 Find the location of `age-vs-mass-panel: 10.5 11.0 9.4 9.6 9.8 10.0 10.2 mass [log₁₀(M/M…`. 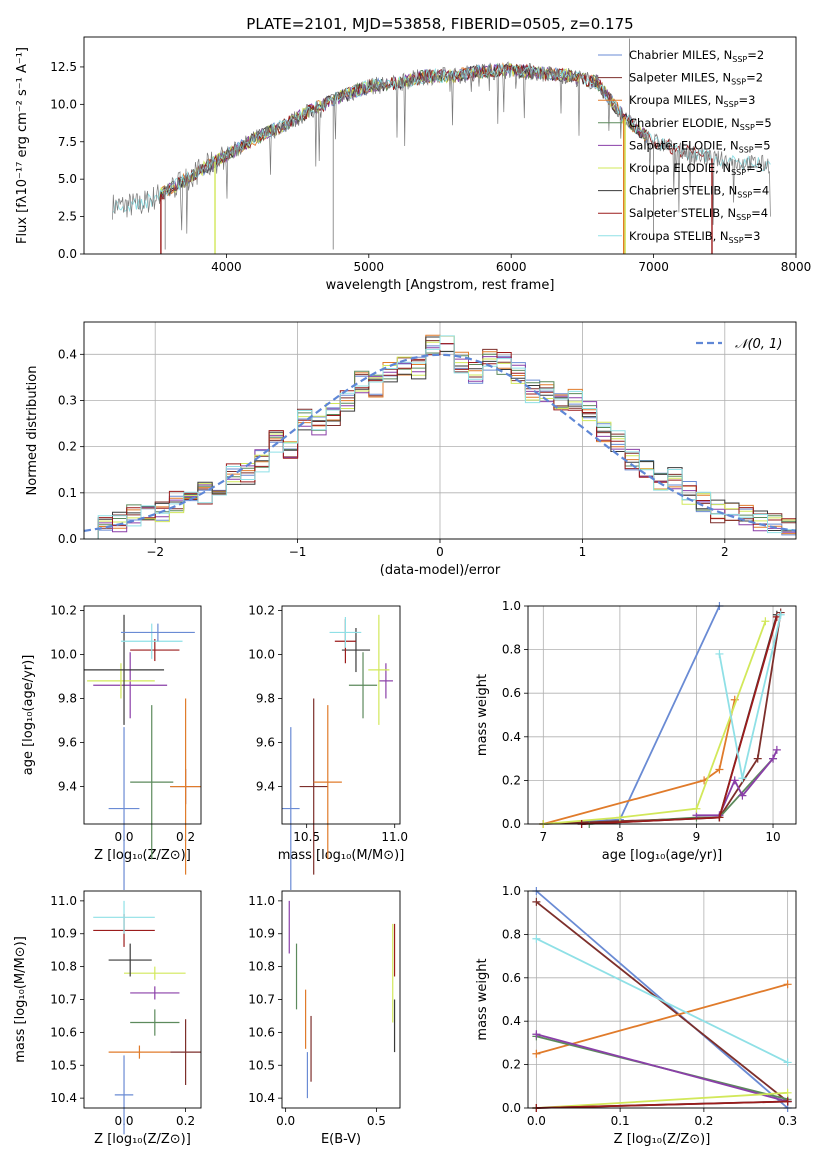

age-vs-mass-panel: 10.5 11.0 9.4 9.6 9.8 10.0 10.2 mass [log₁₀(M/M… is located at coordinates (328, 747).